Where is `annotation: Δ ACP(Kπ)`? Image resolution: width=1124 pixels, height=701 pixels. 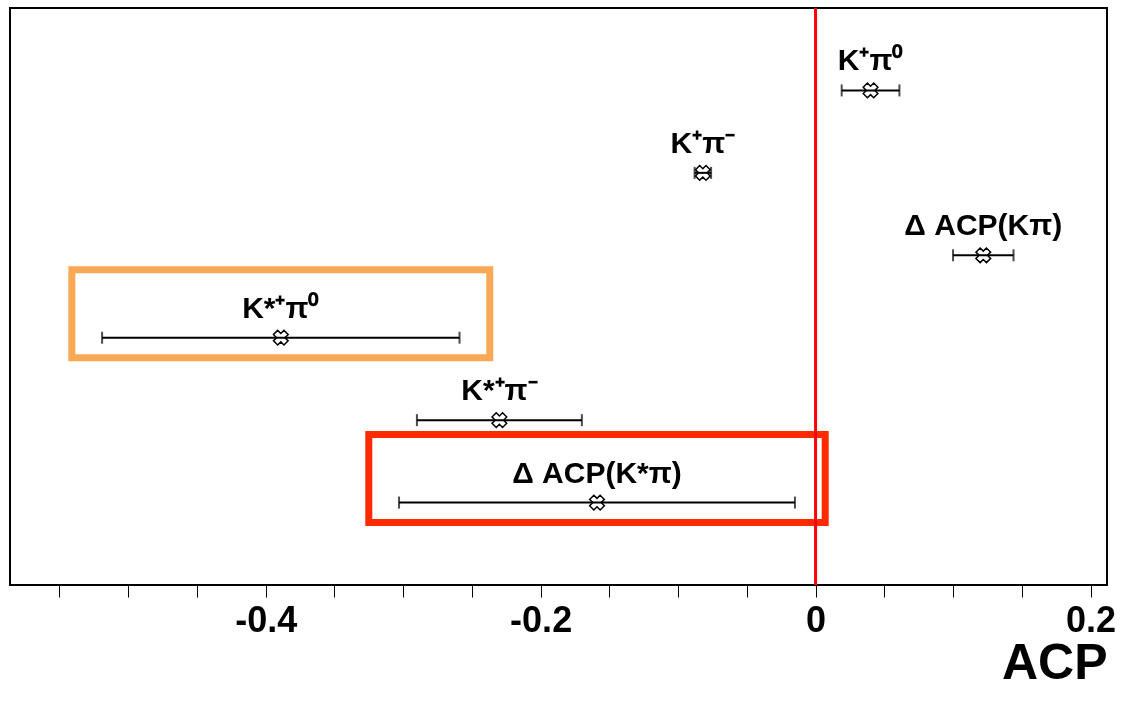
annotation: Δ ACP(Kπ) is located at coordinates (983, 225).